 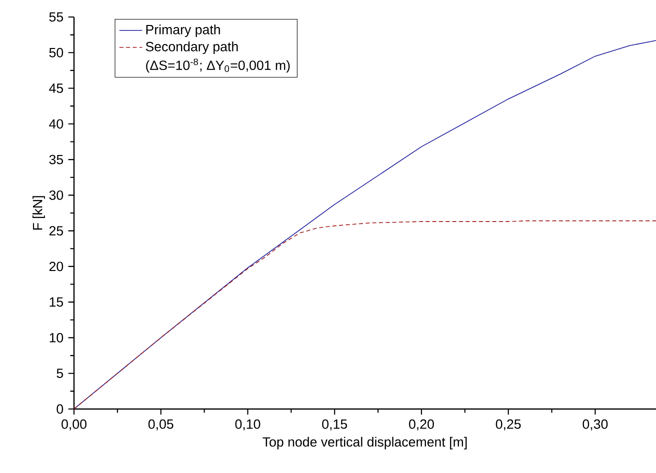 What do you see at coordinates (335, 424) in the screenshot?
I see `x-tick-label: 0,15` at bounding box center [335, 424].